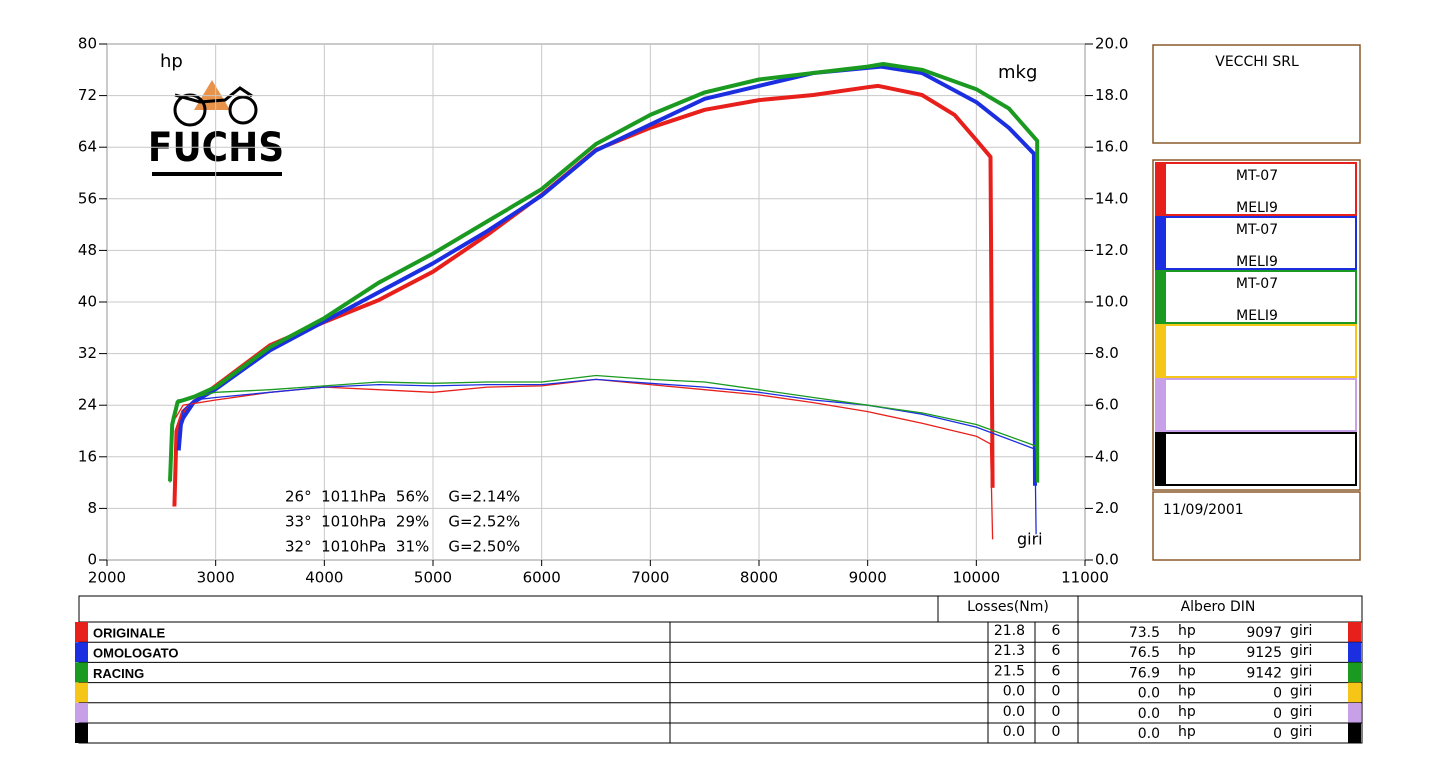  I want to click on runs-box, so click(1256, 325).